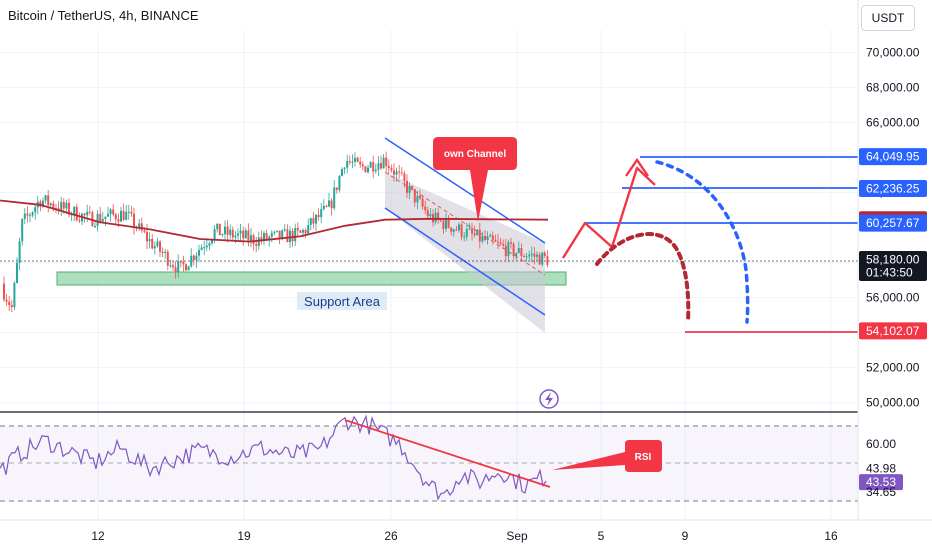 Image resolution: width=932 pixels, height=550 pixels. What do you see at coordinates (893, 223) in the screenshot?
I see `price-tag-level-60257: 60,257.67` at bounding box center [893, 223].